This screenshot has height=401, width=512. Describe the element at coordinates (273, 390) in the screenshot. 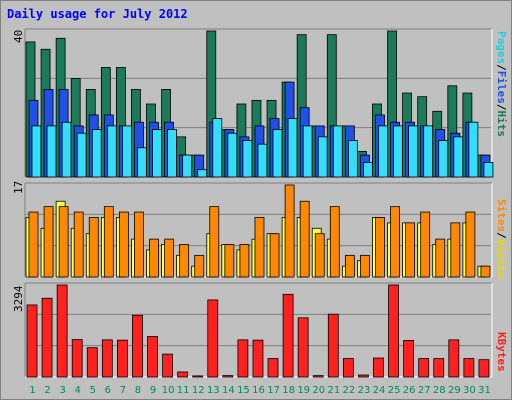

I see `day-label: 17` at that location.